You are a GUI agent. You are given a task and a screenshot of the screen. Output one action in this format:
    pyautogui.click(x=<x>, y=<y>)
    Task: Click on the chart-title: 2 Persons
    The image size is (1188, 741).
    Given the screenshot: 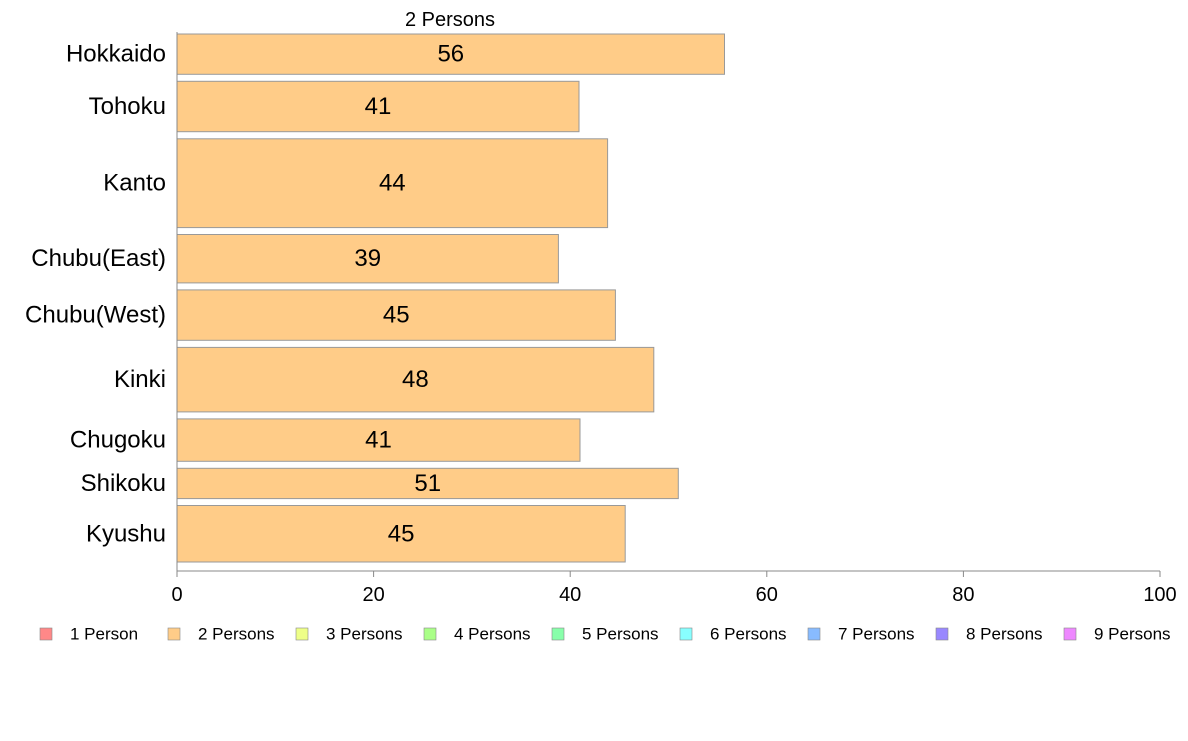 What is the action you would take?
    pyautogui.click(x=450, y=20)
    